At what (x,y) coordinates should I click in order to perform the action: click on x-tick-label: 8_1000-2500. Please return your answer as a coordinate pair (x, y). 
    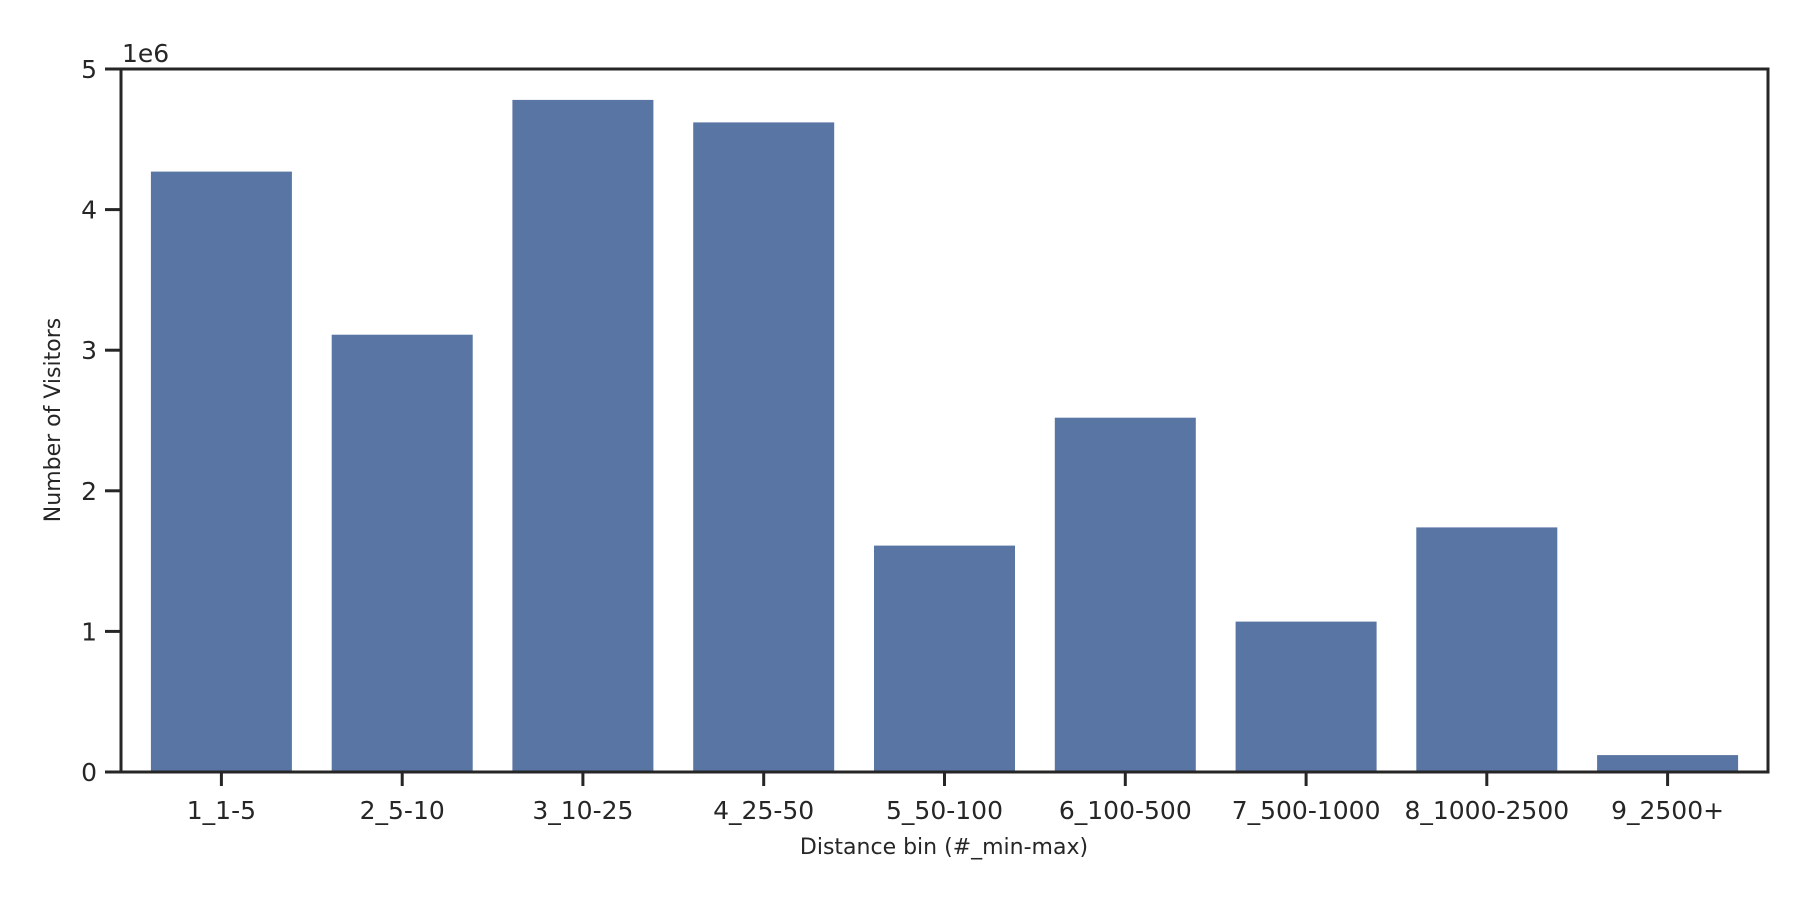
    Looking at the image, I should click on (1486, 810).